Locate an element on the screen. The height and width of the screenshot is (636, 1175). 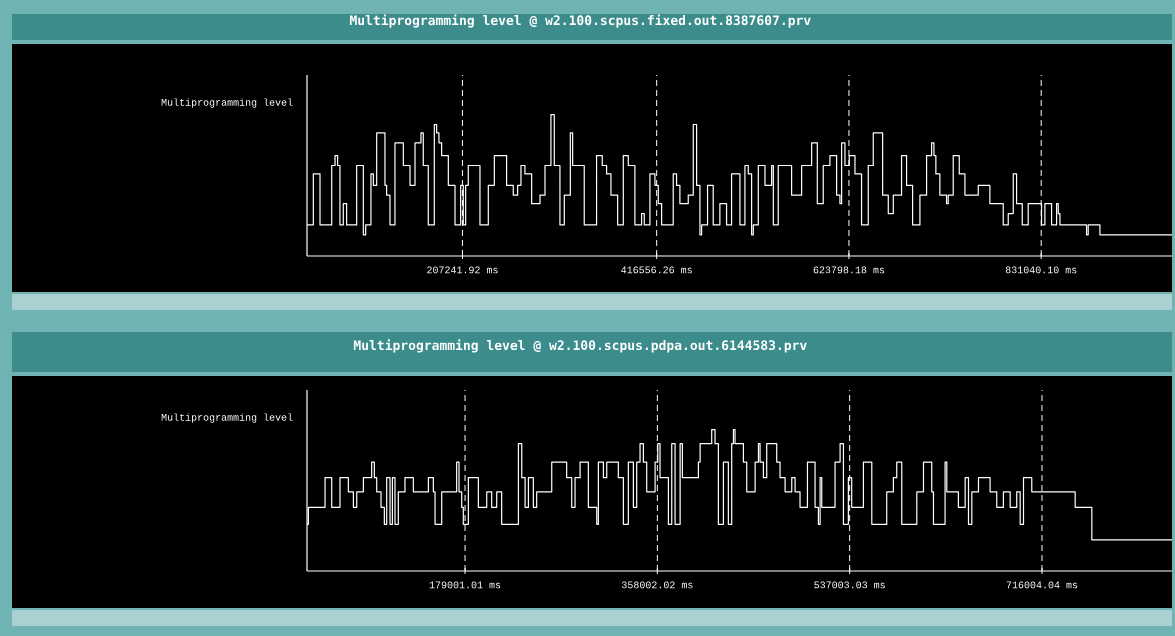
x-tick-label: 537003.03 ms is located at coordinates (849, 585).